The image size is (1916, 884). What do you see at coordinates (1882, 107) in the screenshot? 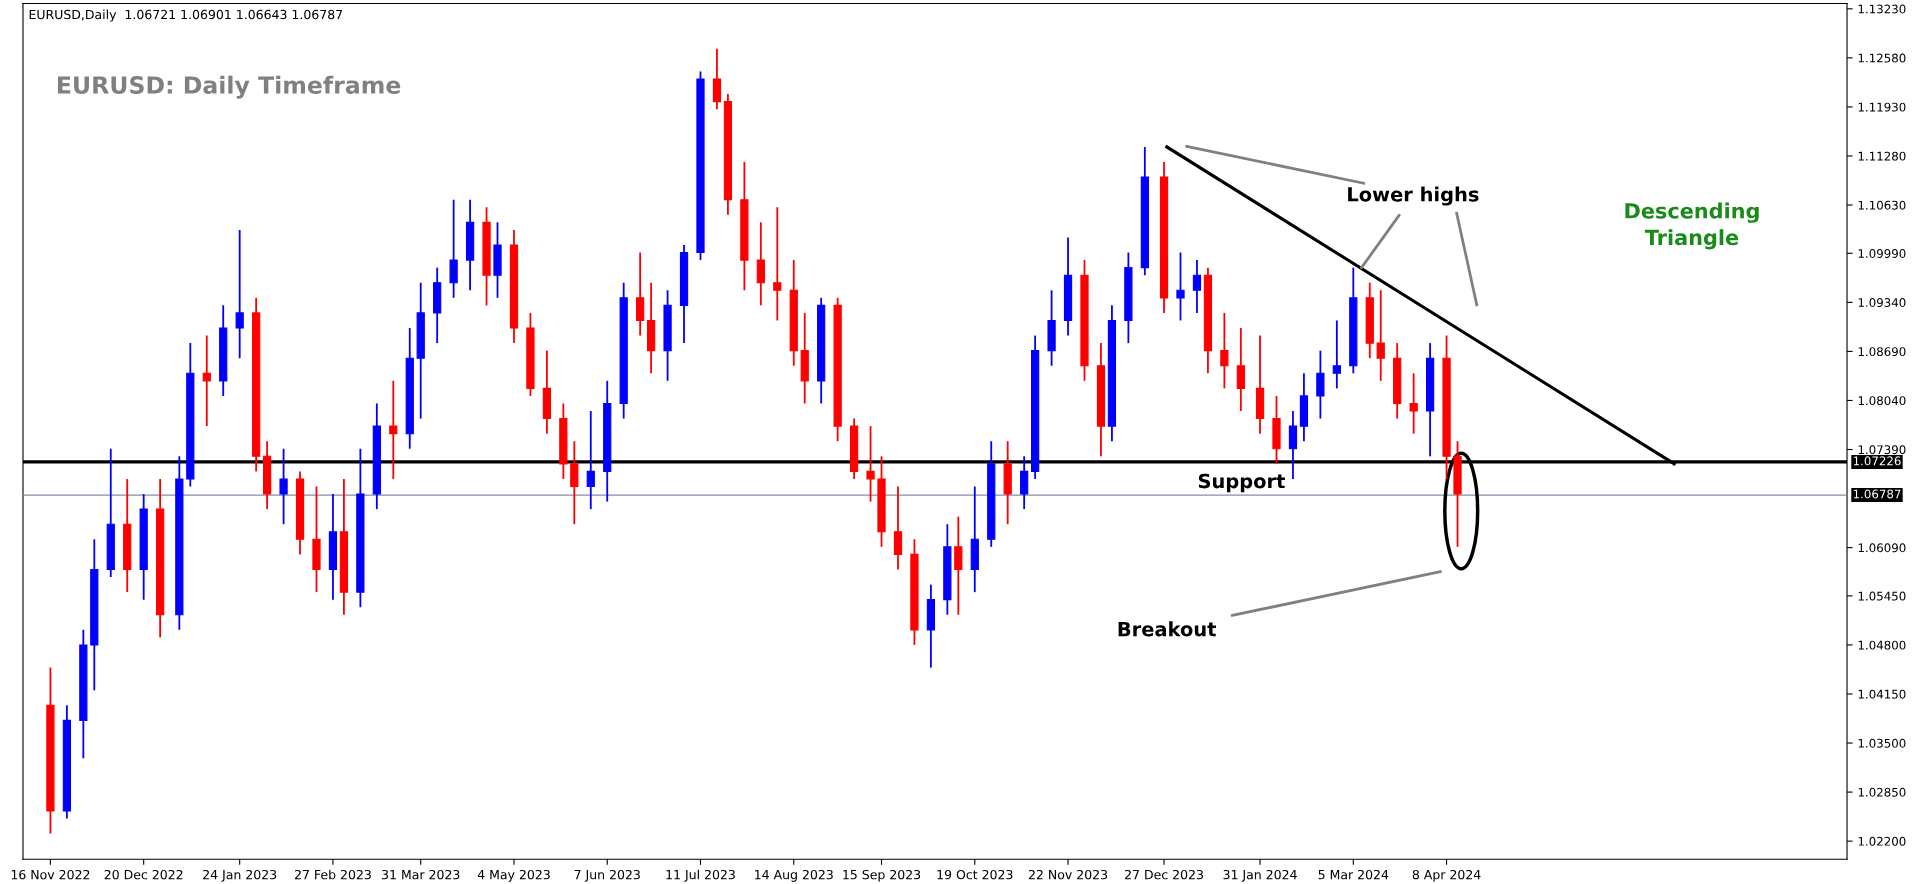
I see `y-tick-label: 1.11930` at bounding box center [1882, 107].